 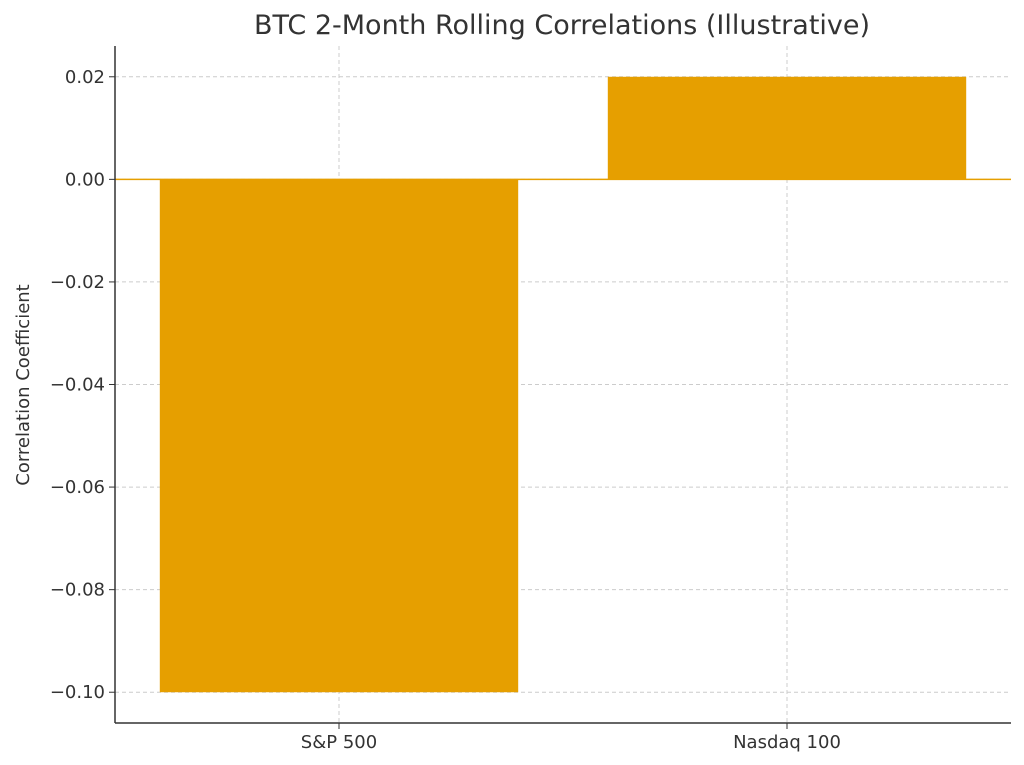 I want to click on y-axis-label: Correlation Coefficient, so click(x=23, y=384).